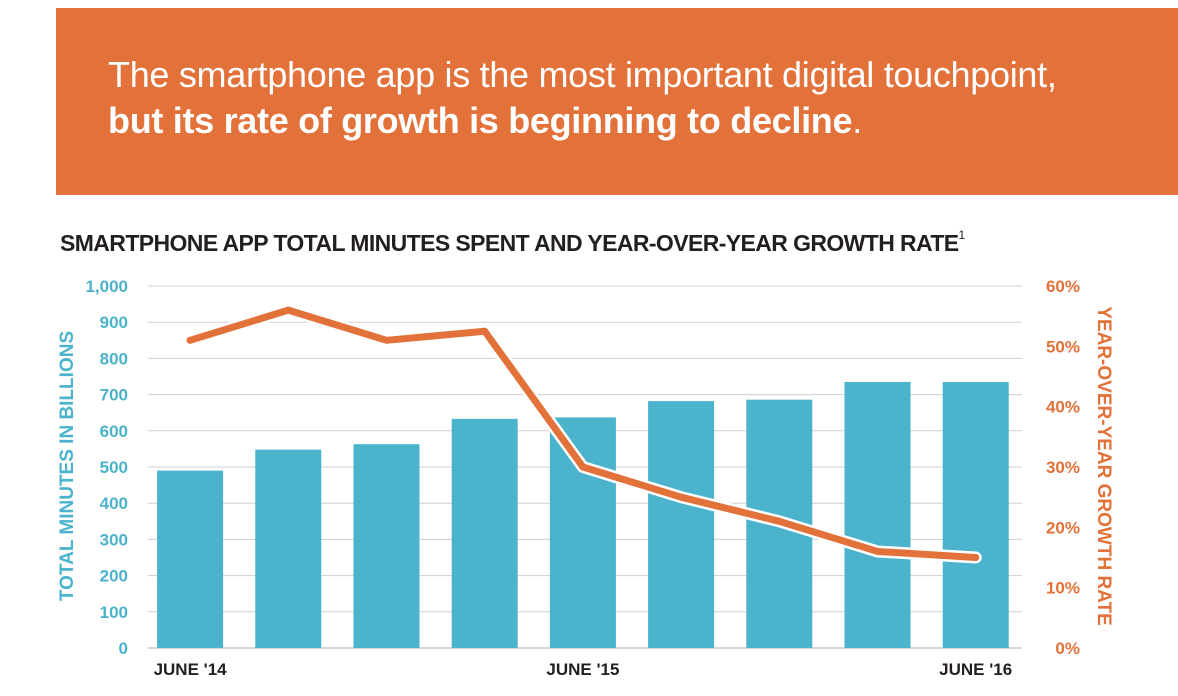 Image resolution: width=1178 pixels, height=696 pixels. What do you see at coordinates (123, 648) in the screenshot?
I see `y-left-tick-label: 0` at bounding box center [123, 648].